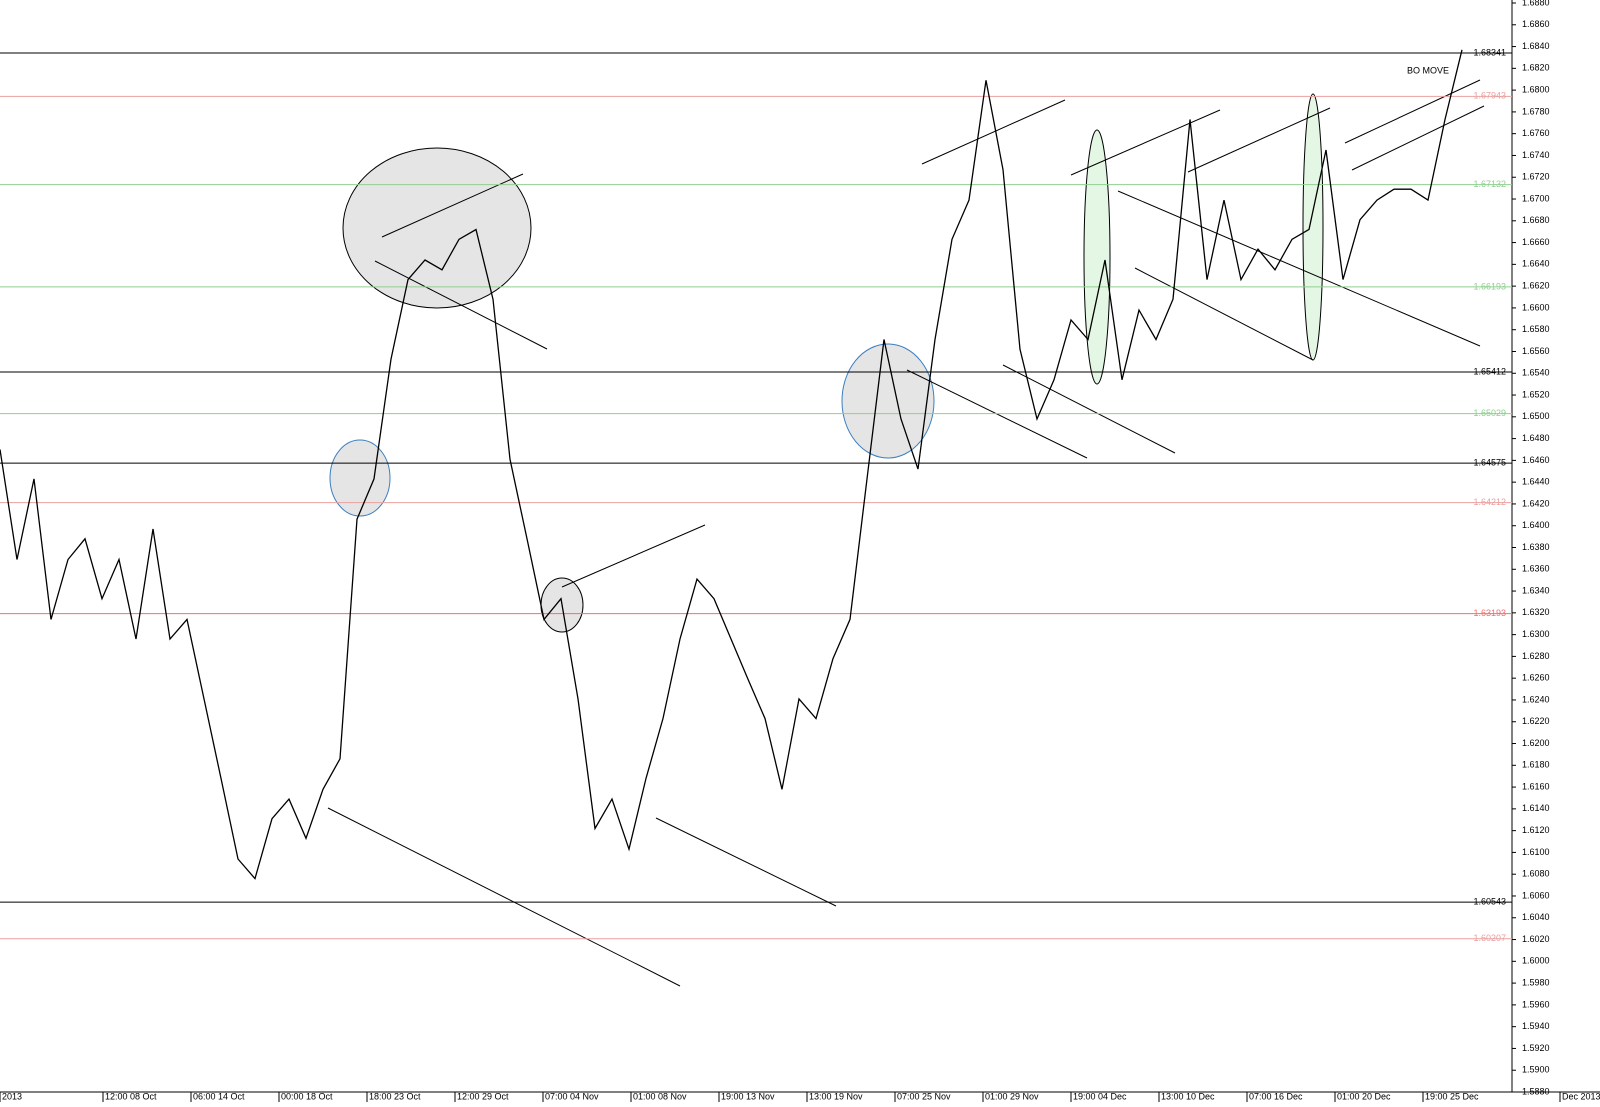 The width and height of the screenshot is (1600, 1107). I want to click on y-tick-label: 1.6080, so click(1536, 874).